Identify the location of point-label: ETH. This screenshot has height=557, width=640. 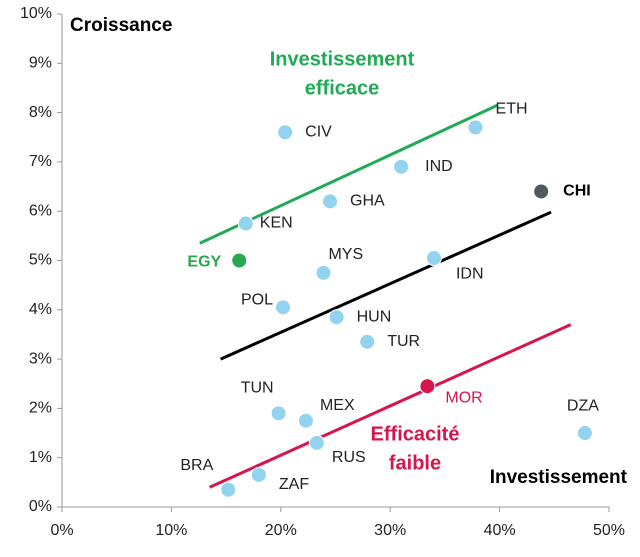
(512, 109).